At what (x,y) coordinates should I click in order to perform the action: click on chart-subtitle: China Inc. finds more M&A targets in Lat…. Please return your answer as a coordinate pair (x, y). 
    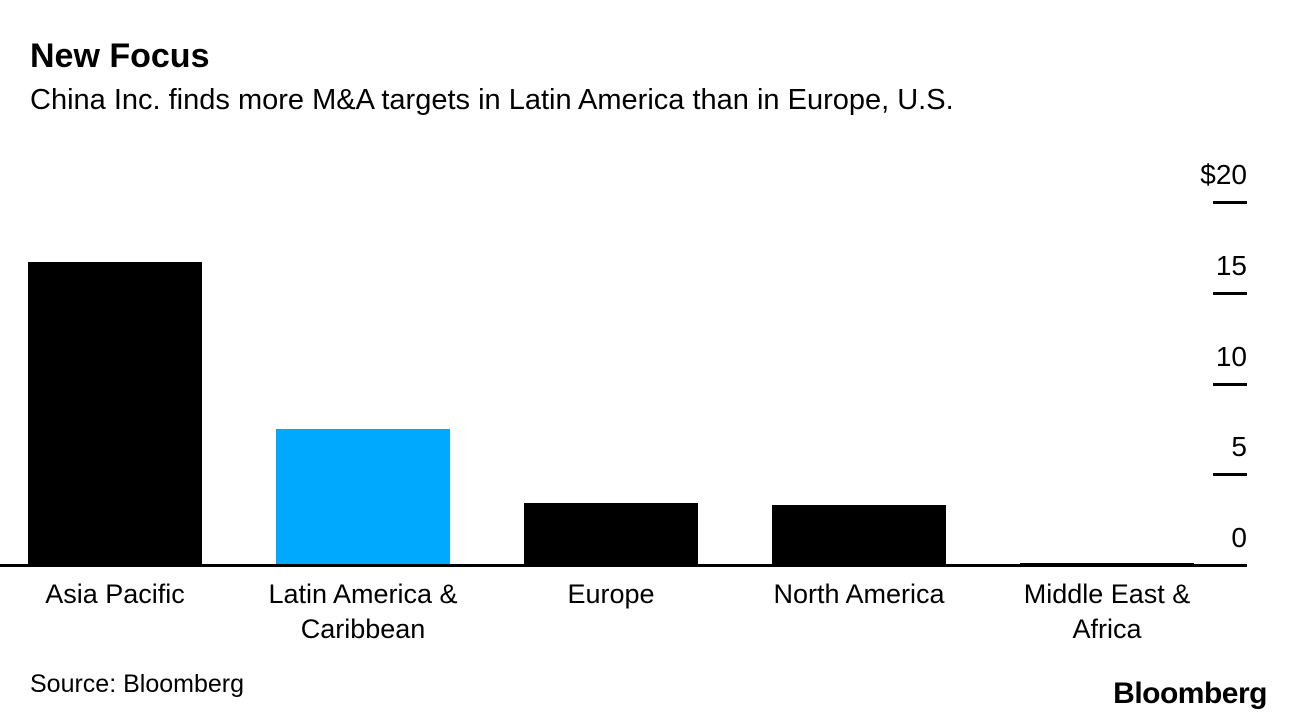
    Looking at the image, I should click on (492, 100).